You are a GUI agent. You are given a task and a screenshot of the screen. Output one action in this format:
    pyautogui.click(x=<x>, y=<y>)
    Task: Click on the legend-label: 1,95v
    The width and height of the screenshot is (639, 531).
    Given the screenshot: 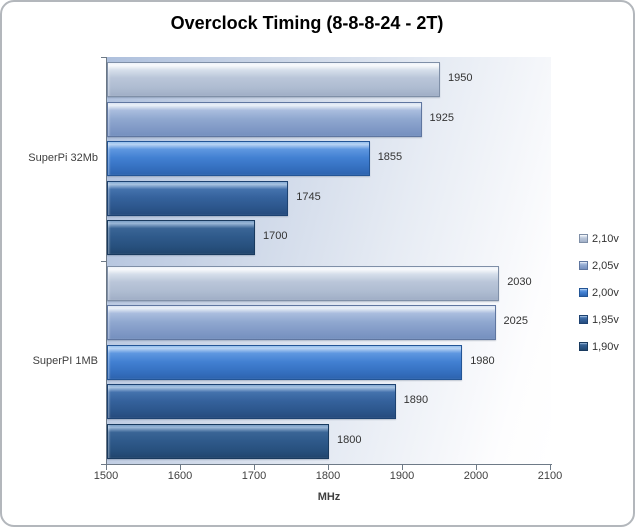 What is the action you would take?
    pyautogui.click(x=605, y=319)
    